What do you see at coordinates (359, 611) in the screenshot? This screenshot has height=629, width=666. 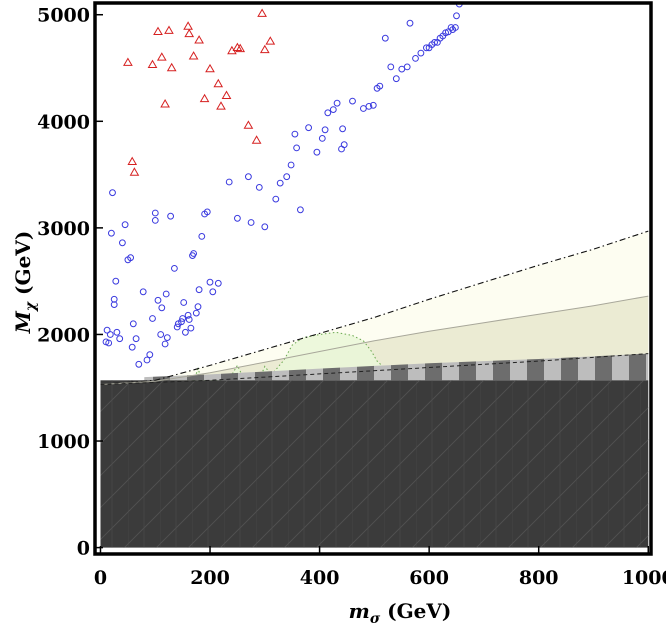 I see `x-axis-title-main: m` at bounding box center [359, 611].